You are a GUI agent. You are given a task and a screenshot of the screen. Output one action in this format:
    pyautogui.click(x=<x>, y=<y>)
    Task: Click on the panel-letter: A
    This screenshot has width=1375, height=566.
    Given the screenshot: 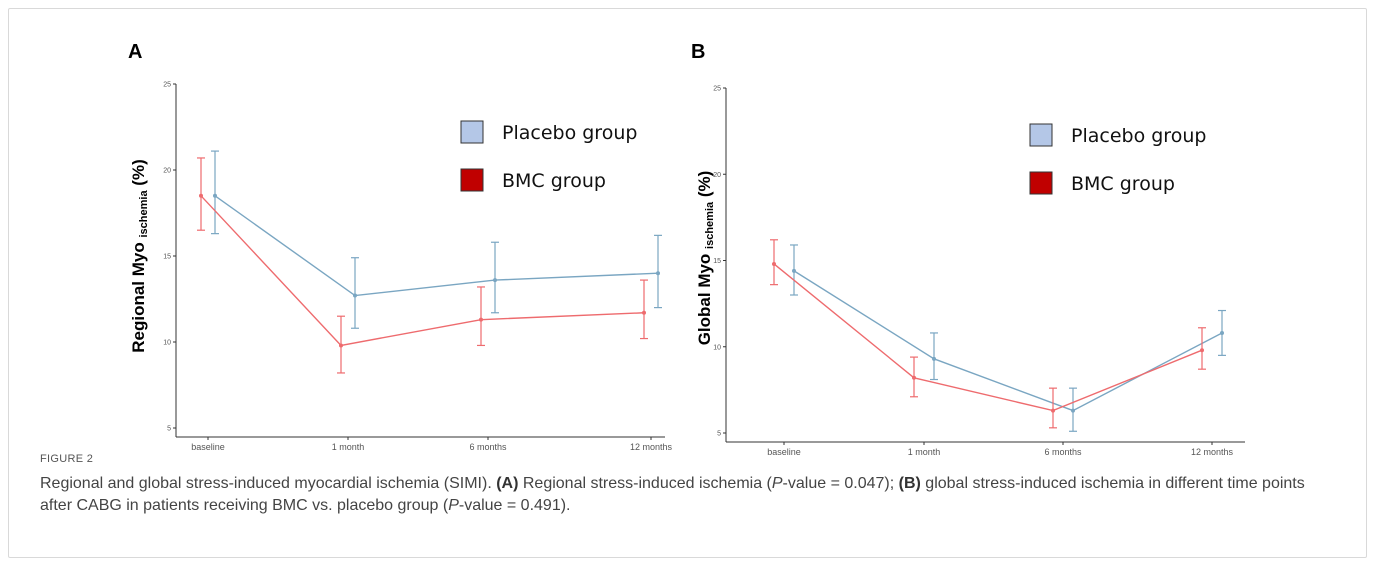 What is the action you would take?
    pyautogui.click(x=135, y=52)
    